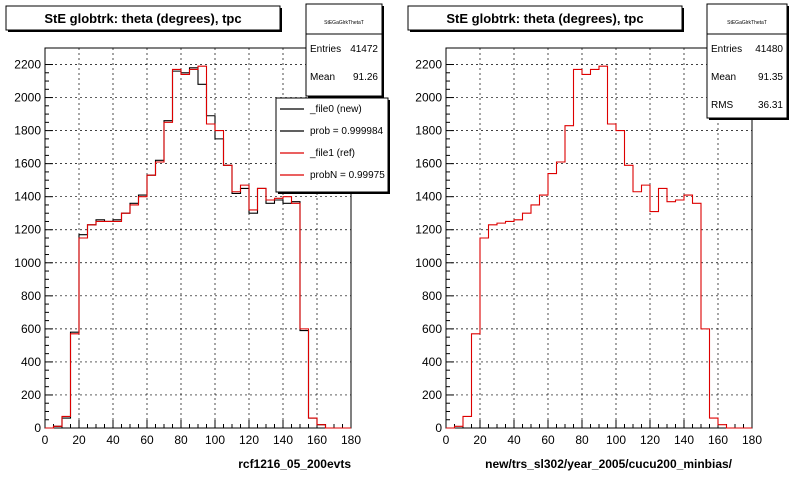 The image size is (800, 480). Describe the element at coordinates (365, 77) in the screenshot. I see `stats-value: 91.26` at that location.